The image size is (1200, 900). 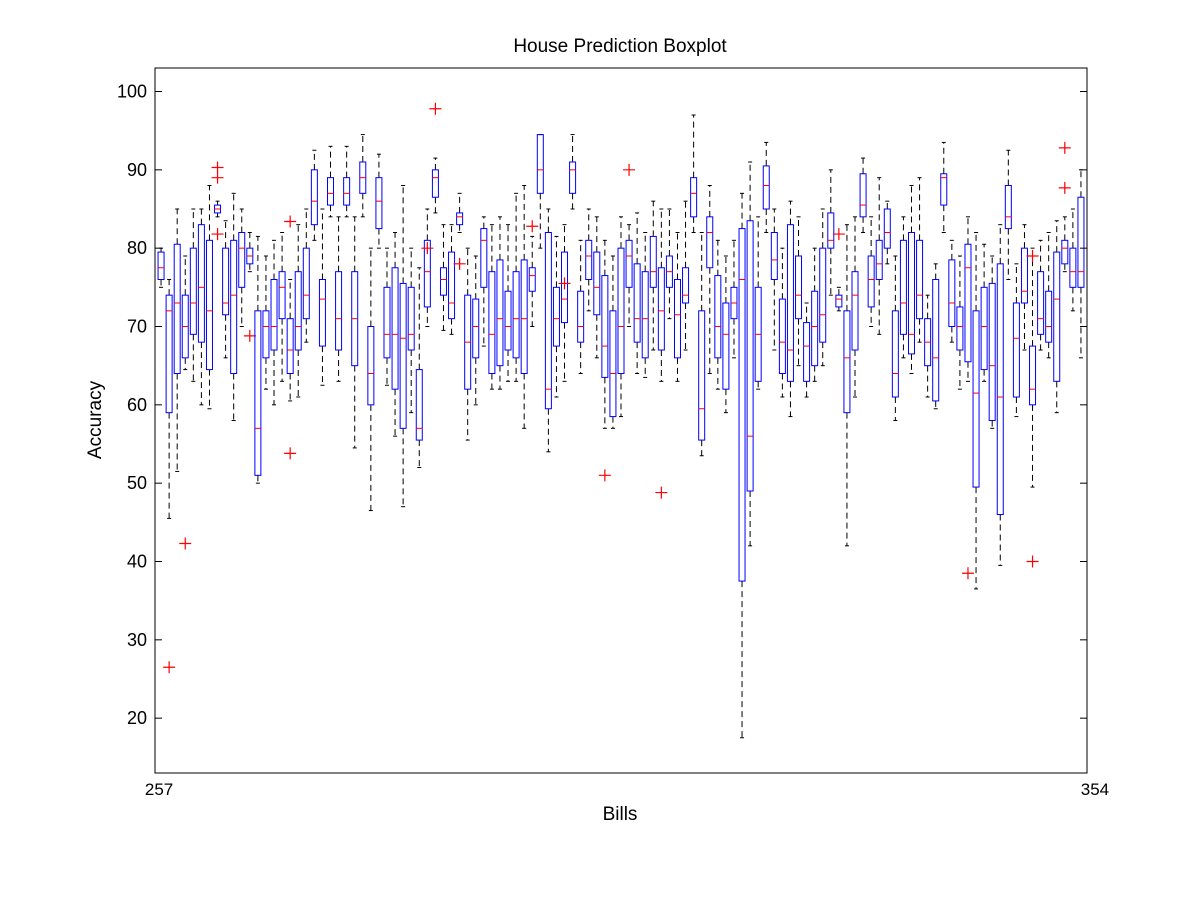 I want to click on chart-title: House Prediction Boxplot, so click(x=620, y=46).